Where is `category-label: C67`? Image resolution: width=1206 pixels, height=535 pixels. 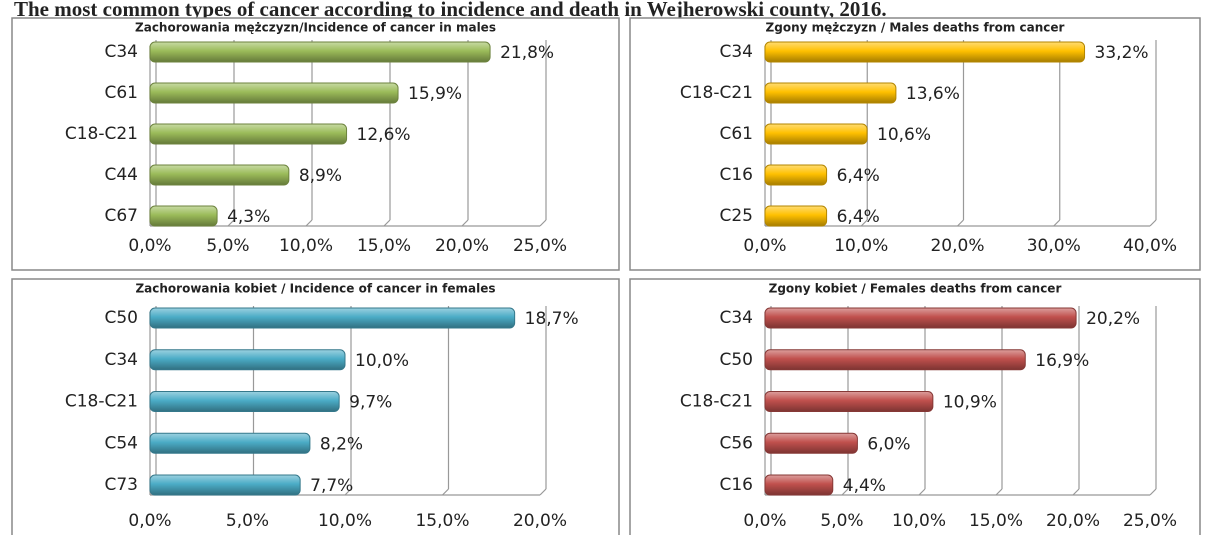 category-label: C67 is located at coordinates (121, 216).